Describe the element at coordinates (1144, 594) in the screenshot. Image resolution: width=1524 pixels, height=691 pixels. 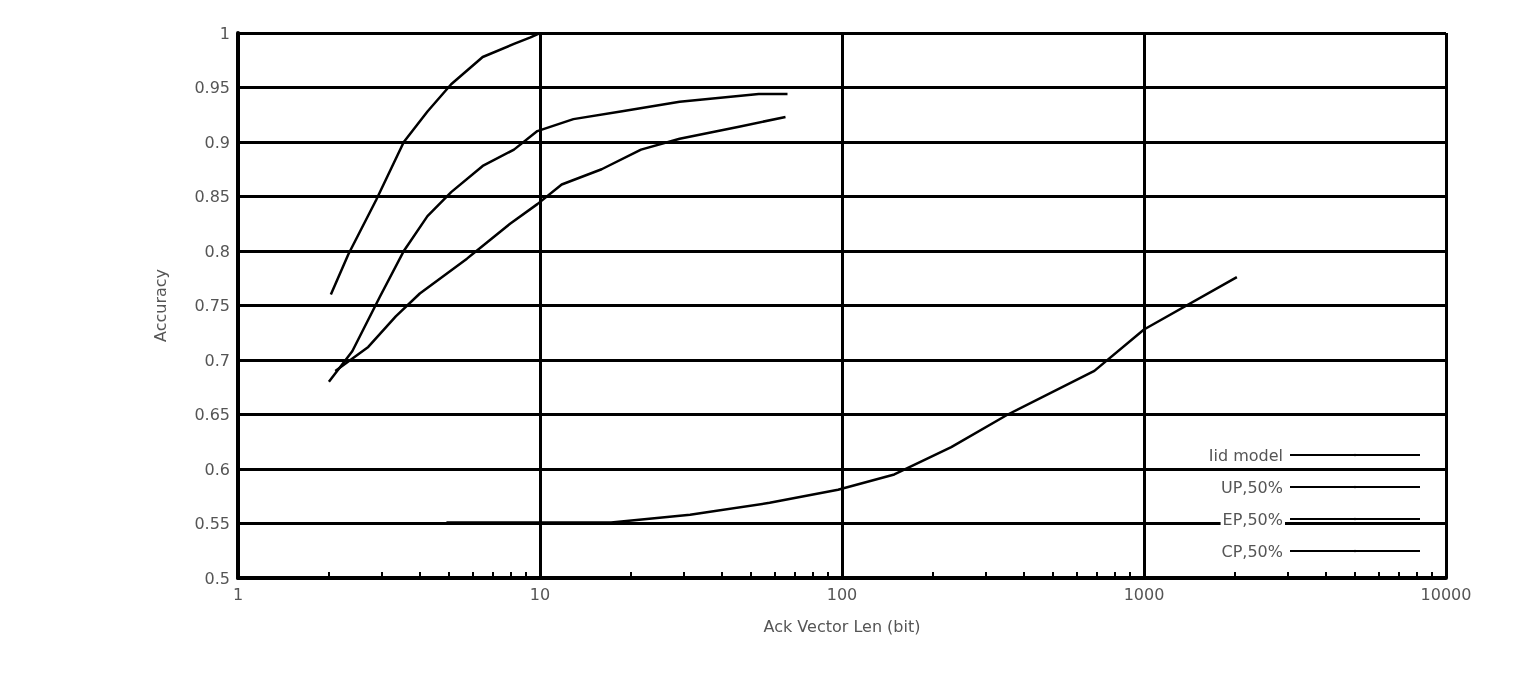
I see `x-tick-label: 1000` at that location.